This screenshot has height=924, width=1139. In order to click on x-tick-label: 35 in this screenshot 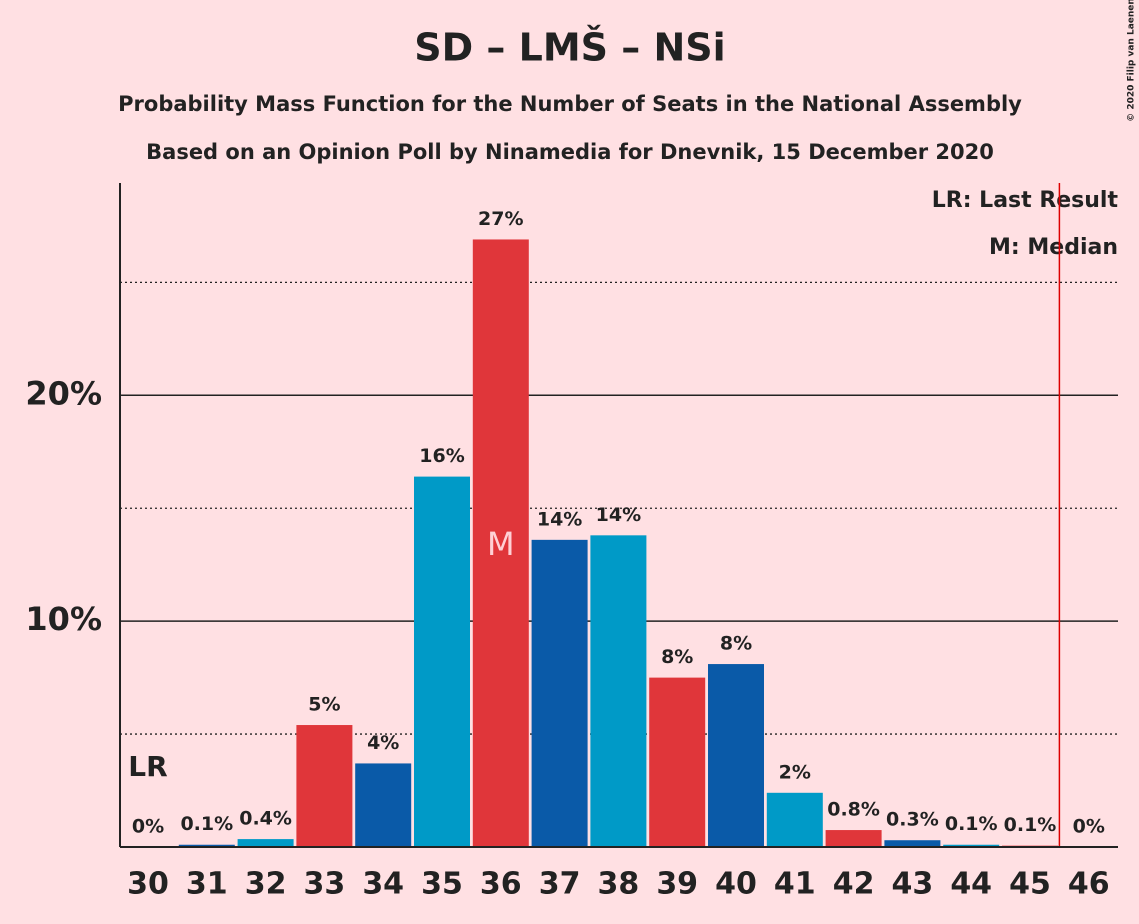, I will do `click(442, 884)`.